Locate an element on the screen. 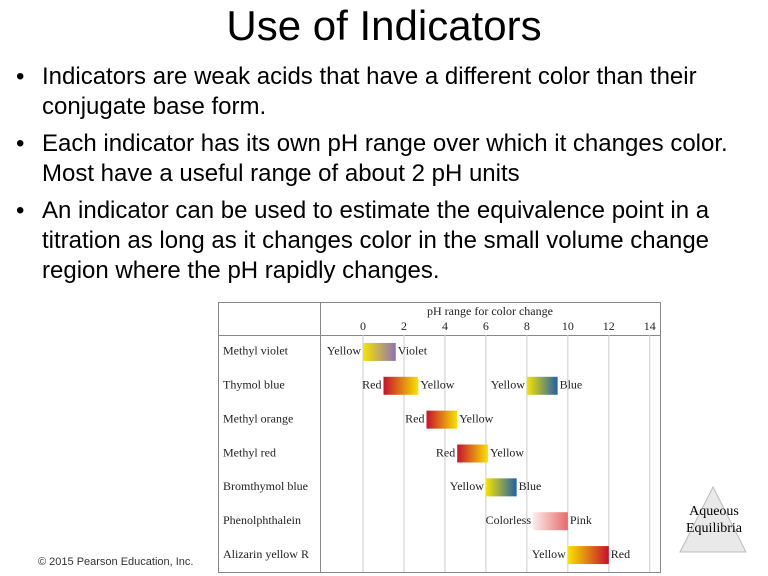 Image resolution: width=768 pixels, height=576 pixels. high-color-label: Violet is located at coordinates (413, 351).